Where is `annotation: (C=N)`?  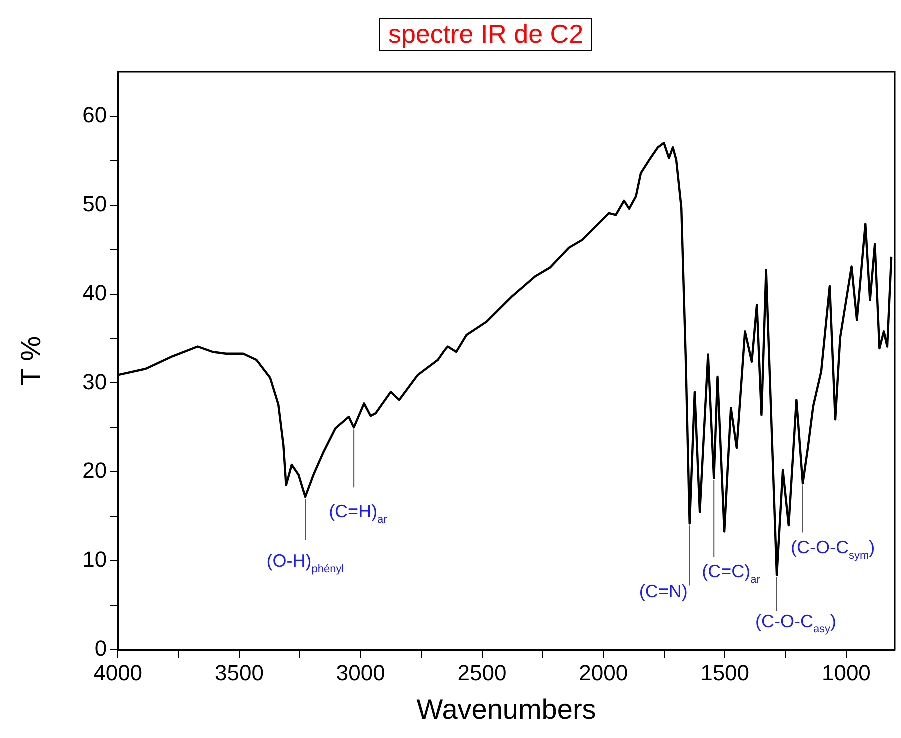
annotation: (C=N) is located at coordinates (663, 592).